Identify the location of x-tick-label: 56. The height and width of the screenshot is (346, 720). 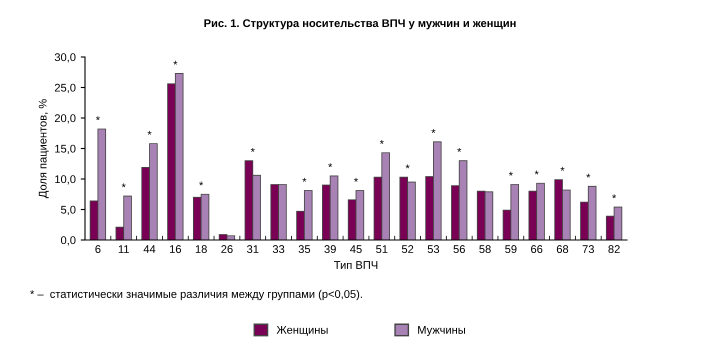
(459, 249).